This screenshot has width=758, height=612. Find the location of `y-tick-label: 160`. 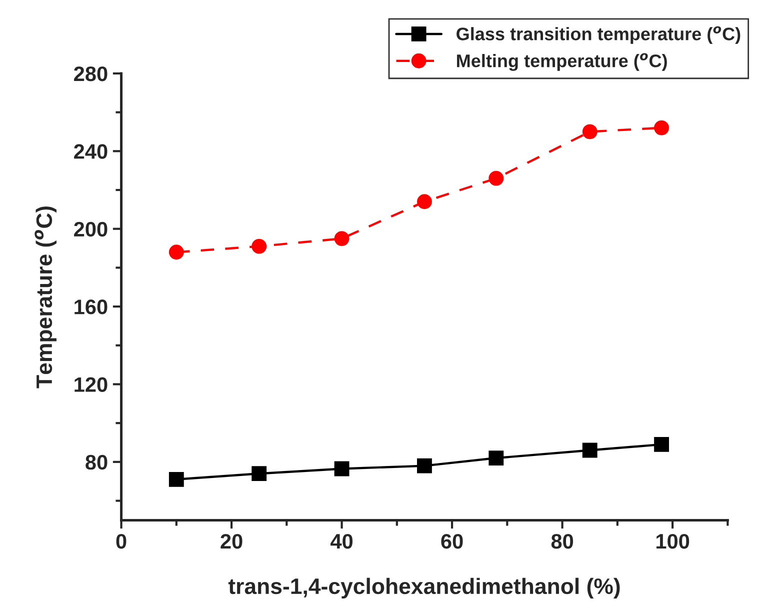

y-tick-label: 160 is located at coordinates (91, 307).